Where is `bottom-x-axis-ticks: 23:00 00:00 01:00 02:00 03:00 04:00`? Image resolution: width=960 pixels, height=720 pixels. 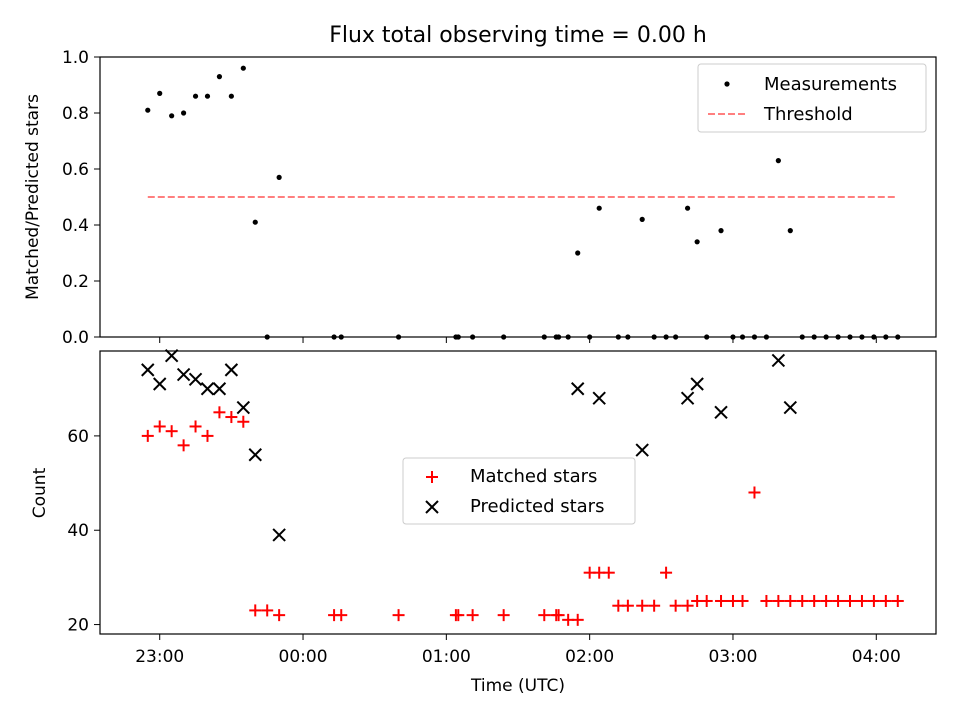 bottom-x-axis-ticks: 23:00 00:00 01:00 02:00 03:00 04:00 is located at coordinates (518, 650).